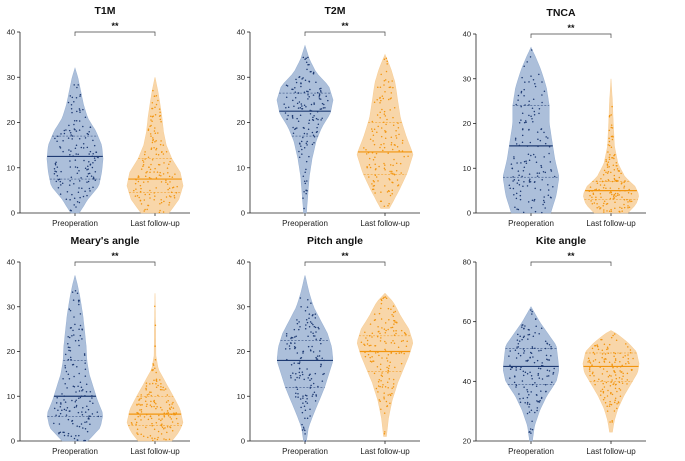  What do you see at coordinates (561, 13) in the screenshot?
I see `chart-title: TNCA` at bounding box center [561, 13].